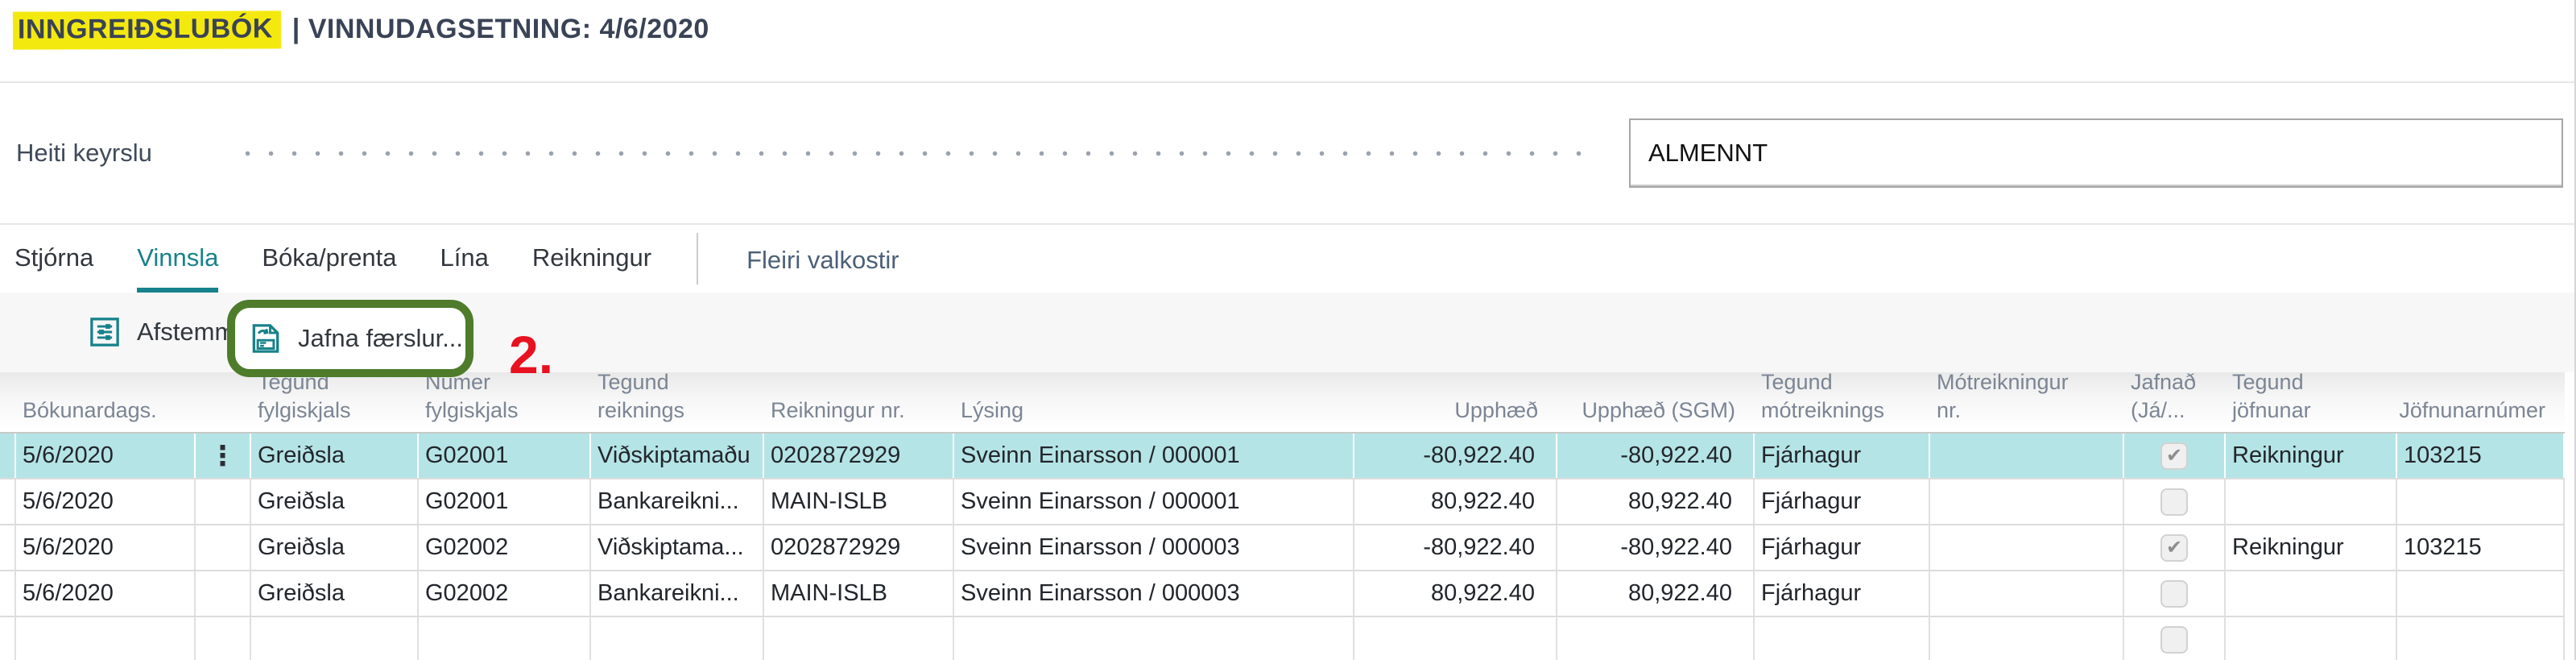 The width and height of the screenshot is (2576, 660). Describe the element at coordinates (90, 410) in the screenshot. I see `column-header-posting-date: Bókunardags.` at that location.